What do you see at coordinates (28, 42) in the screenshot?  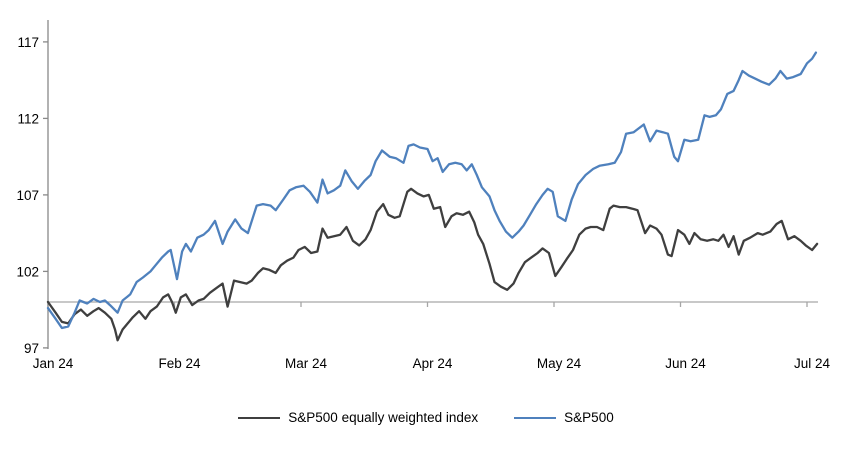 I see `y-tick-label: 117` at bounding box center [28, 42].